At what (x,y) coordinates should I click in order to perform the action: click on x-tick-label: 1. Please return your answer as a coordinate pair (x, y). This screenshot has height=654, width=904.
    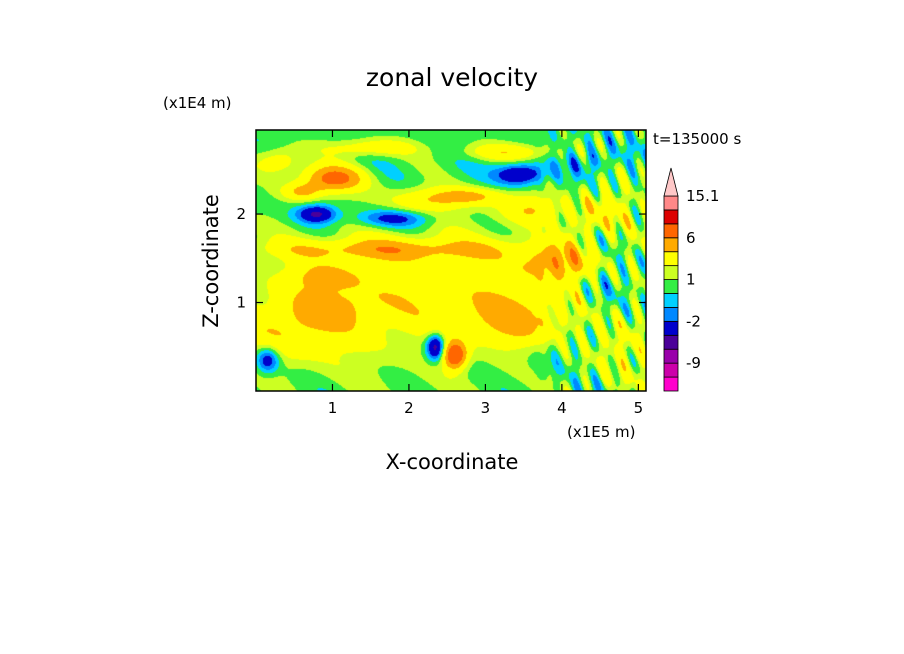
    Looking at the image, I should click on (333, 408).